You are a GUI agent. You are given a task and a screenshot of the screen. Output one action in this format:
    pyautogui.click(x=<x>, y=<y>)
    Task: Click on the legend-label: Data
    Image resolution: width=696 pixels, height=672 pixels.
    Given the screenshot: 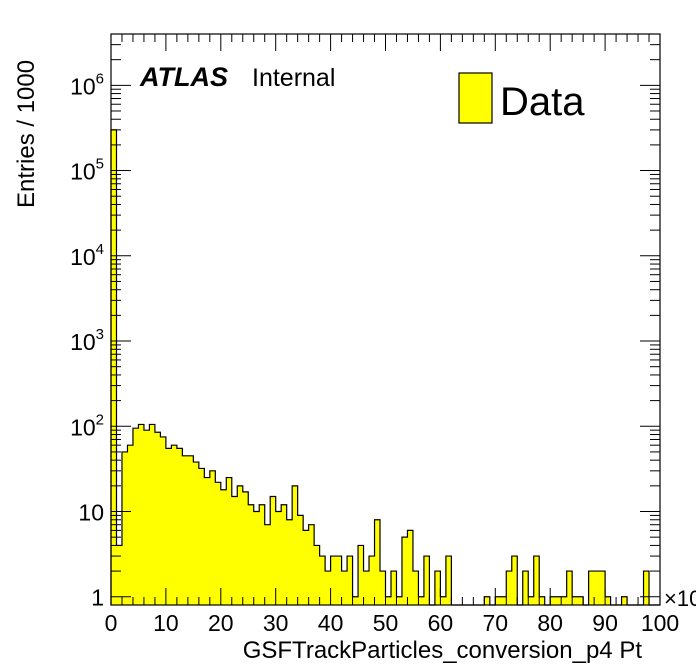 What is the action you would take?
    pyautogui.click(x=542, y=102)
    